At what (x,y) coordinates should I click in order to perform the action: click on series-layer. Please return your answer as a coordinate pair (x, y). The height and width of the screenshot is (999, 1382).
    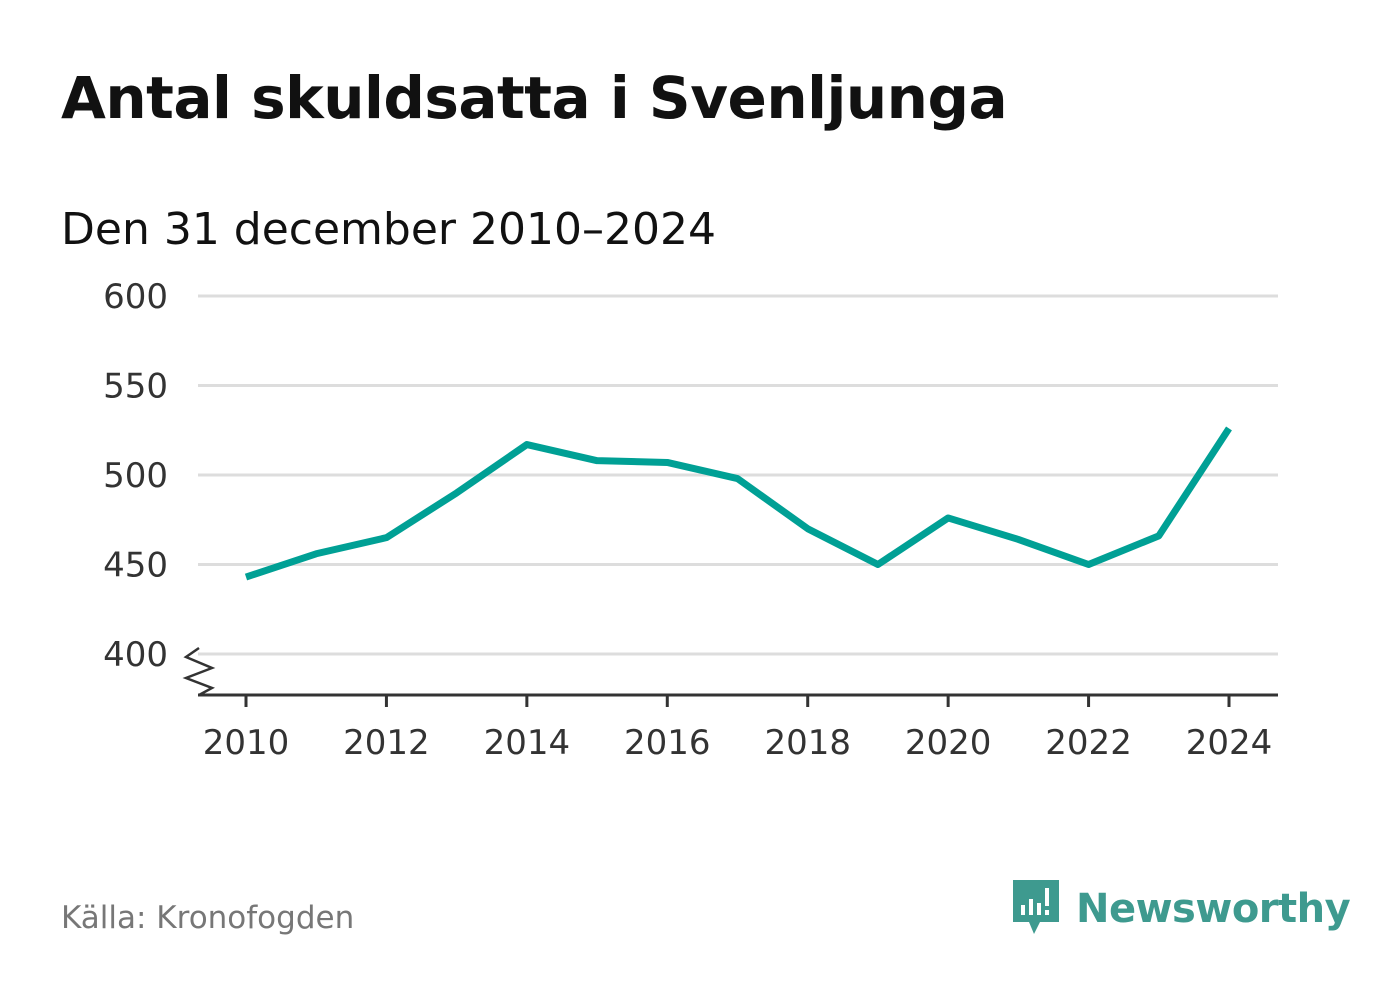
    Looking at the image, I should click on (738, 503).